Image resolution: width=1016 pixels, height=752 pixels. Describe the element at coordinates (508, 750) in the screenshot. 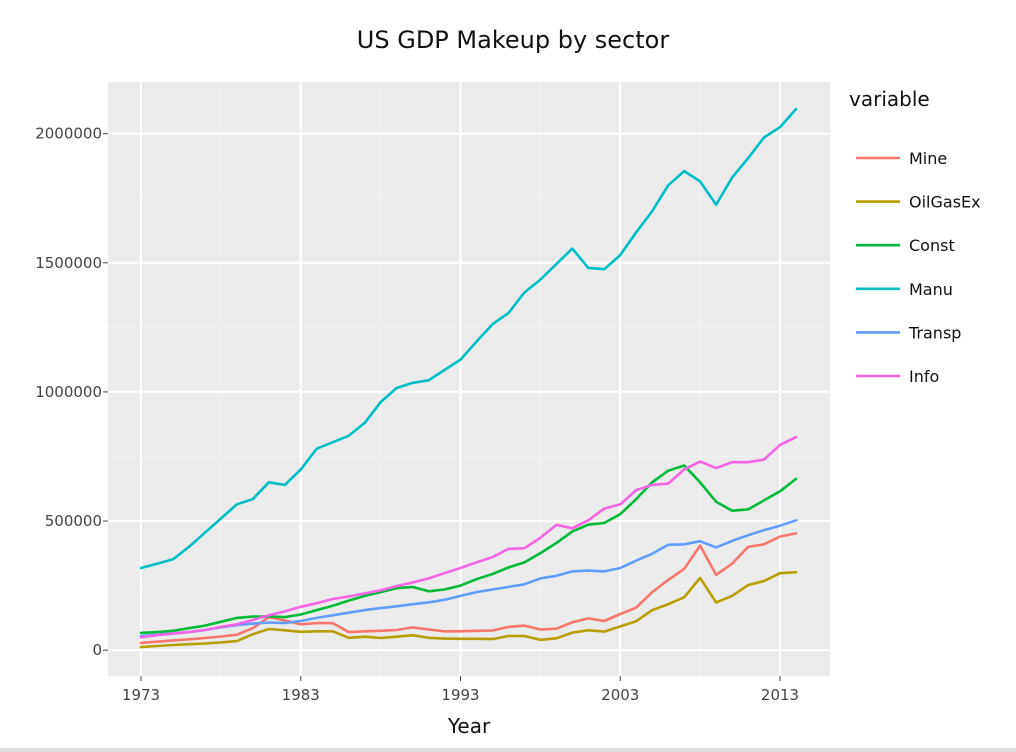

I see `bottom-border` at that location.